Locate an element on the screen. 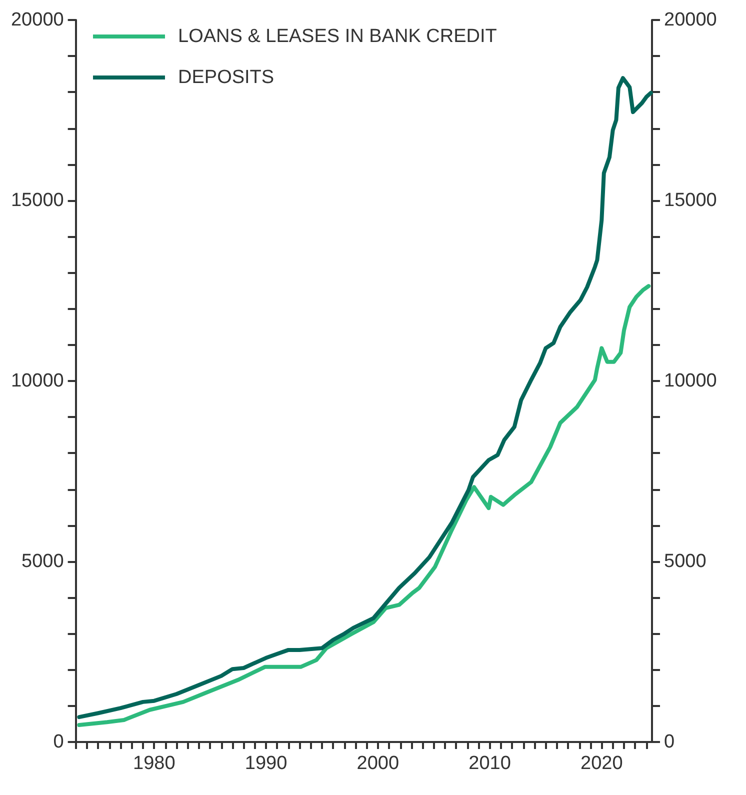 The image size is (746, 795). y2-tick-label: 5000 is located at coordinates (685, 561).